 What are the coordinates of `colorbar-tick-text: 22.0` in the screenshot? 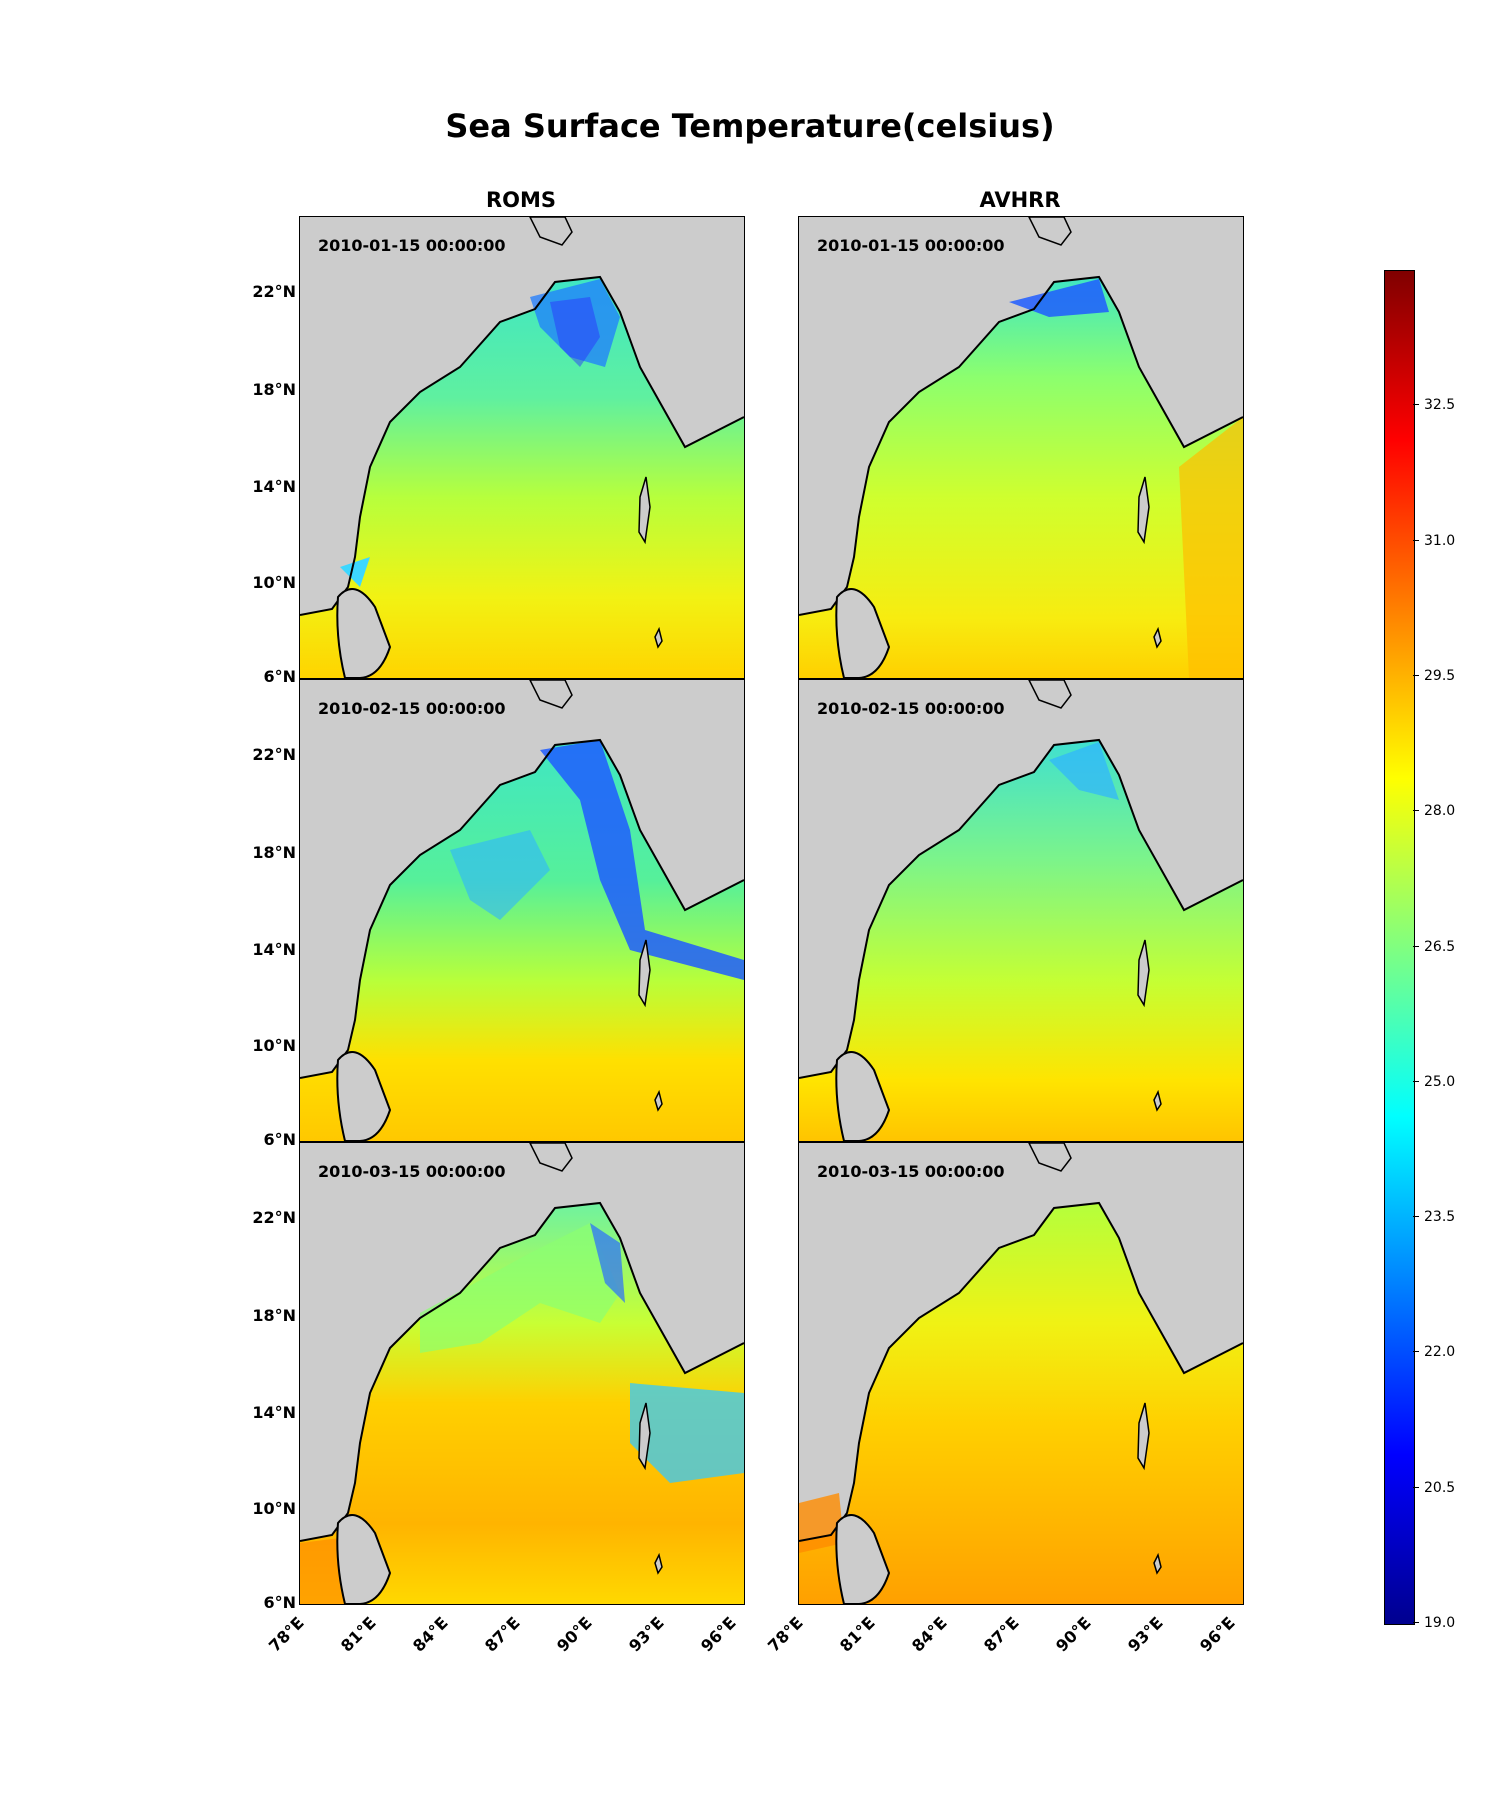 It's located at (1440, 1352).